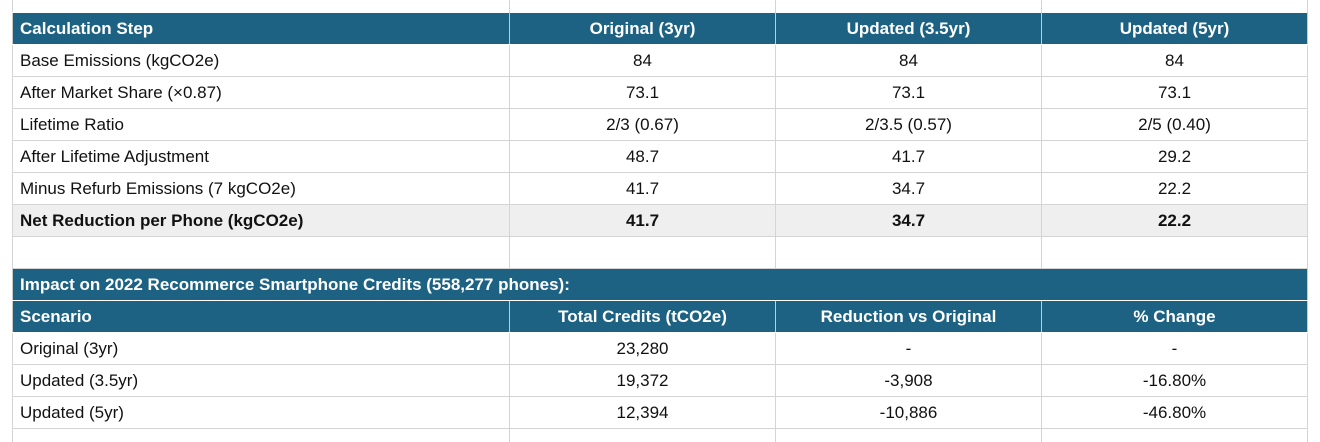 The height and width of the screenshot is (442, 1320). Describe the element at coordinates (642, 124) in the screenshot. I see `cell: 2/3 (0.67)` at that location.